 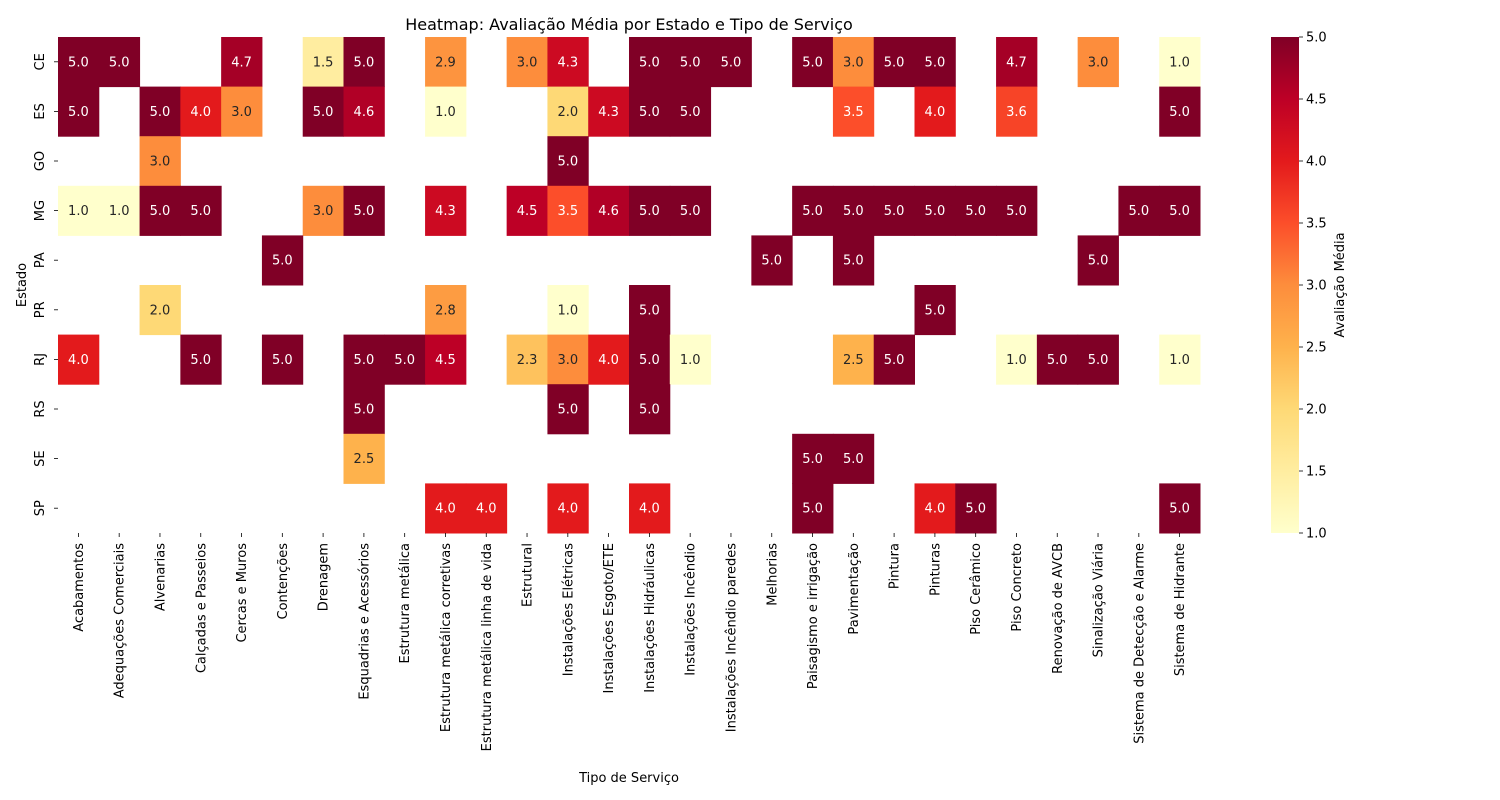 I want to click on cell-value-label: 2.9, so click(x=445, y=62).